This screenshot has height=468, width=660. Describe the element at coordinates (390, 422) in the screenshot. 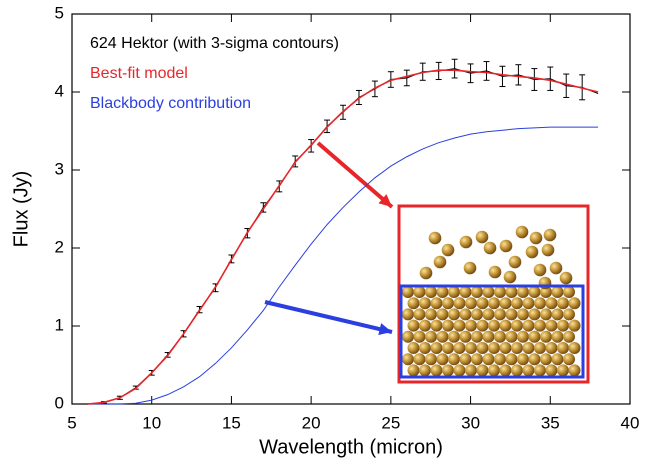

I see `x-tick-label: 25` at that location.